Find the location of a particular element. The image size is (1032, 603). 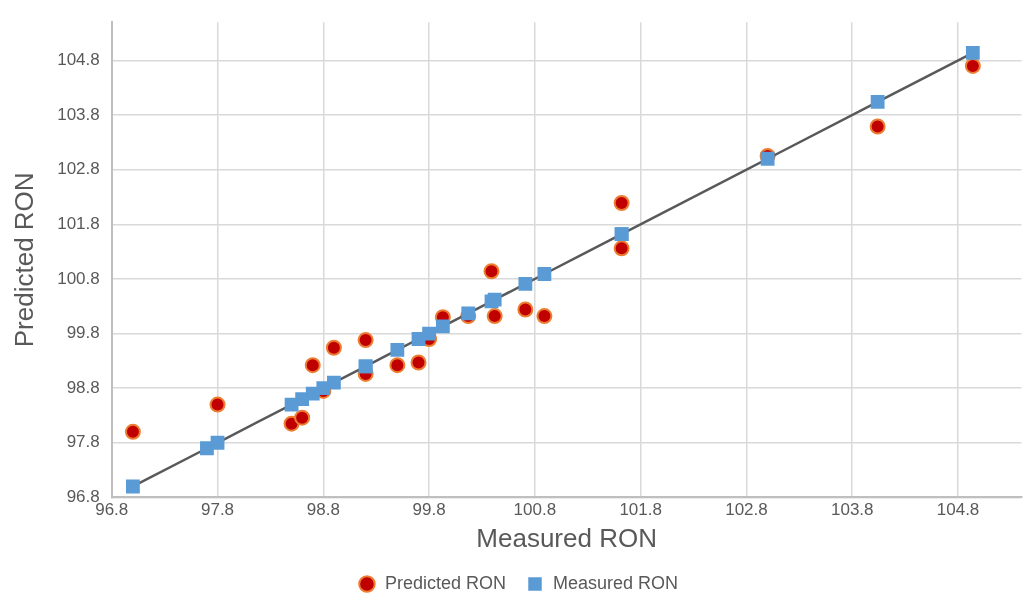

x-tick-label: 99.8 is located at coordinates (429, 510).